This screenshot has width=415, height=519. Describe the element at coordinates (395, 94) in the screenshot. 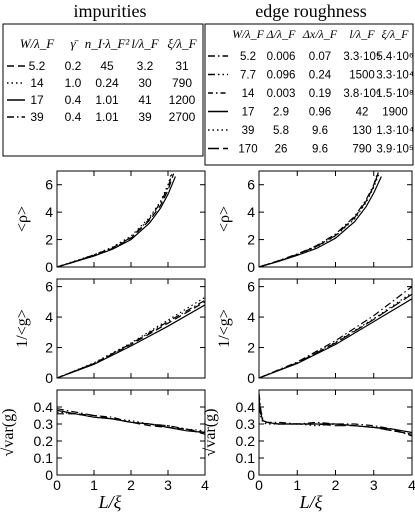

I see `legend-cell: 1.5·10⁸` at that location.